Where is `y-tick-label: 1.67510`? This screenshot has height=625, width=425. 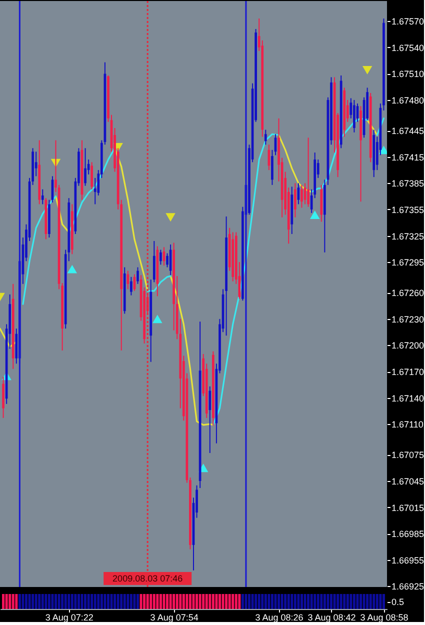 y-tick-label: 1.67510 is located at coordinates (408, 74).